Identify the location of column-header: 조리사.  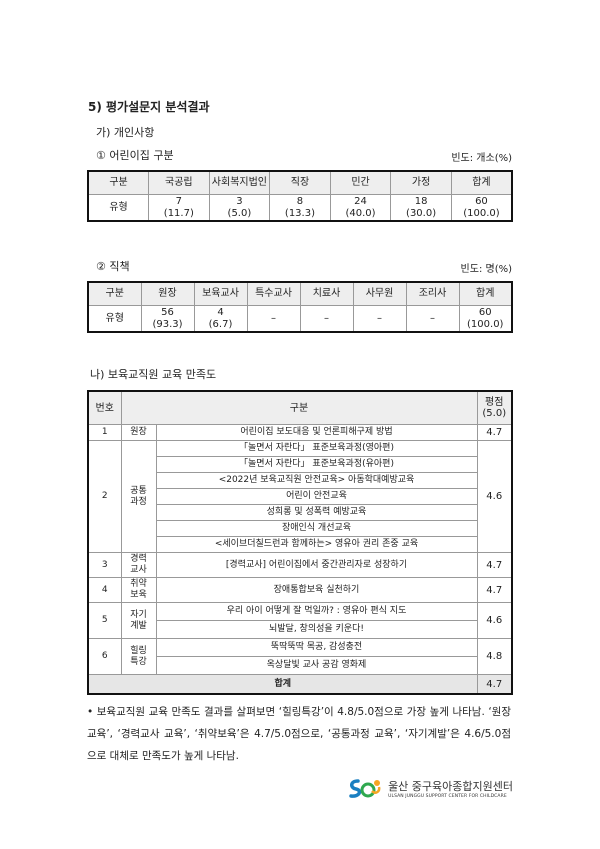
(432, 293).